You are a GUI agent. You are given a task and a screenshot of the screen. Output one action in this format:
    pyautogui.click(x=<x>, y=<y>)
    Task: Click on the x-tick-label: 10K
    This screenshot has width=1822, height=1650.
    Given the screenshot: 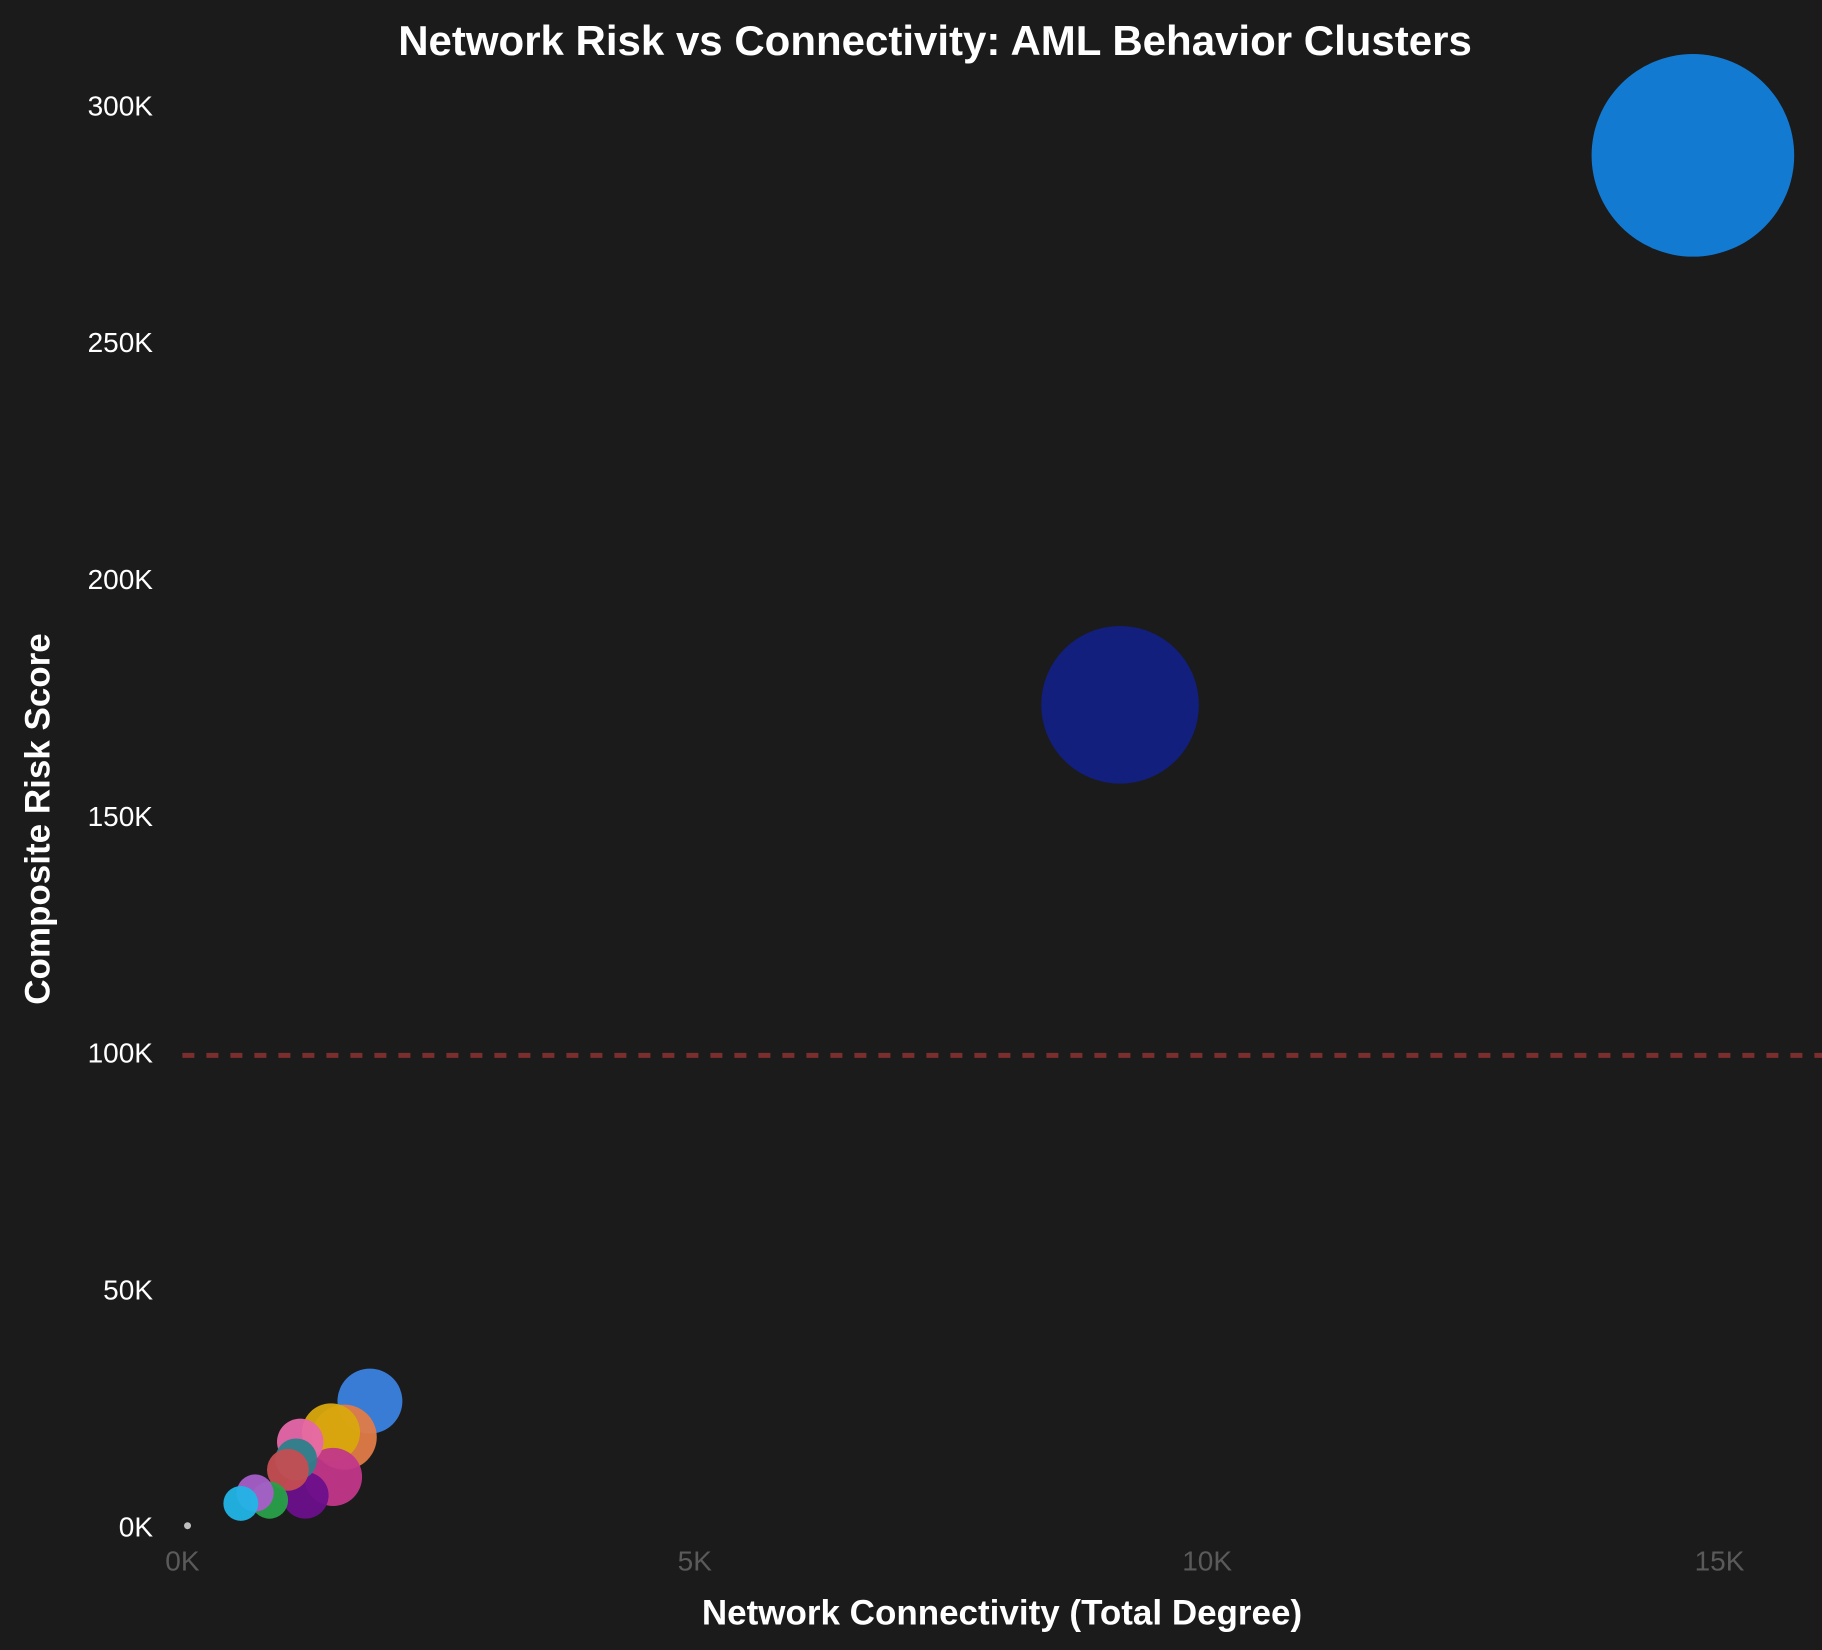 What is the action you would take?
    pyautogui.click(x=1207, y=1560)
    